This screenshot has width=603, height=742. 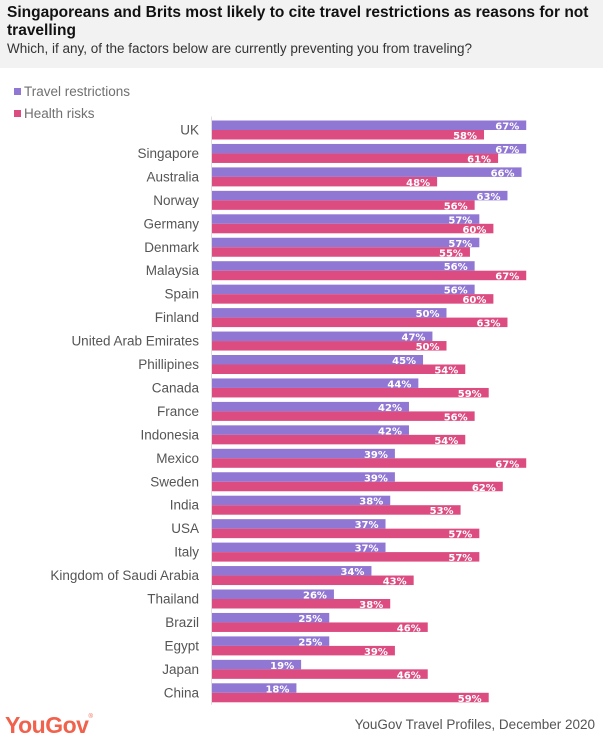 I want to click on legend-item-health-risks: Health risks, so click(x=72, y=113).